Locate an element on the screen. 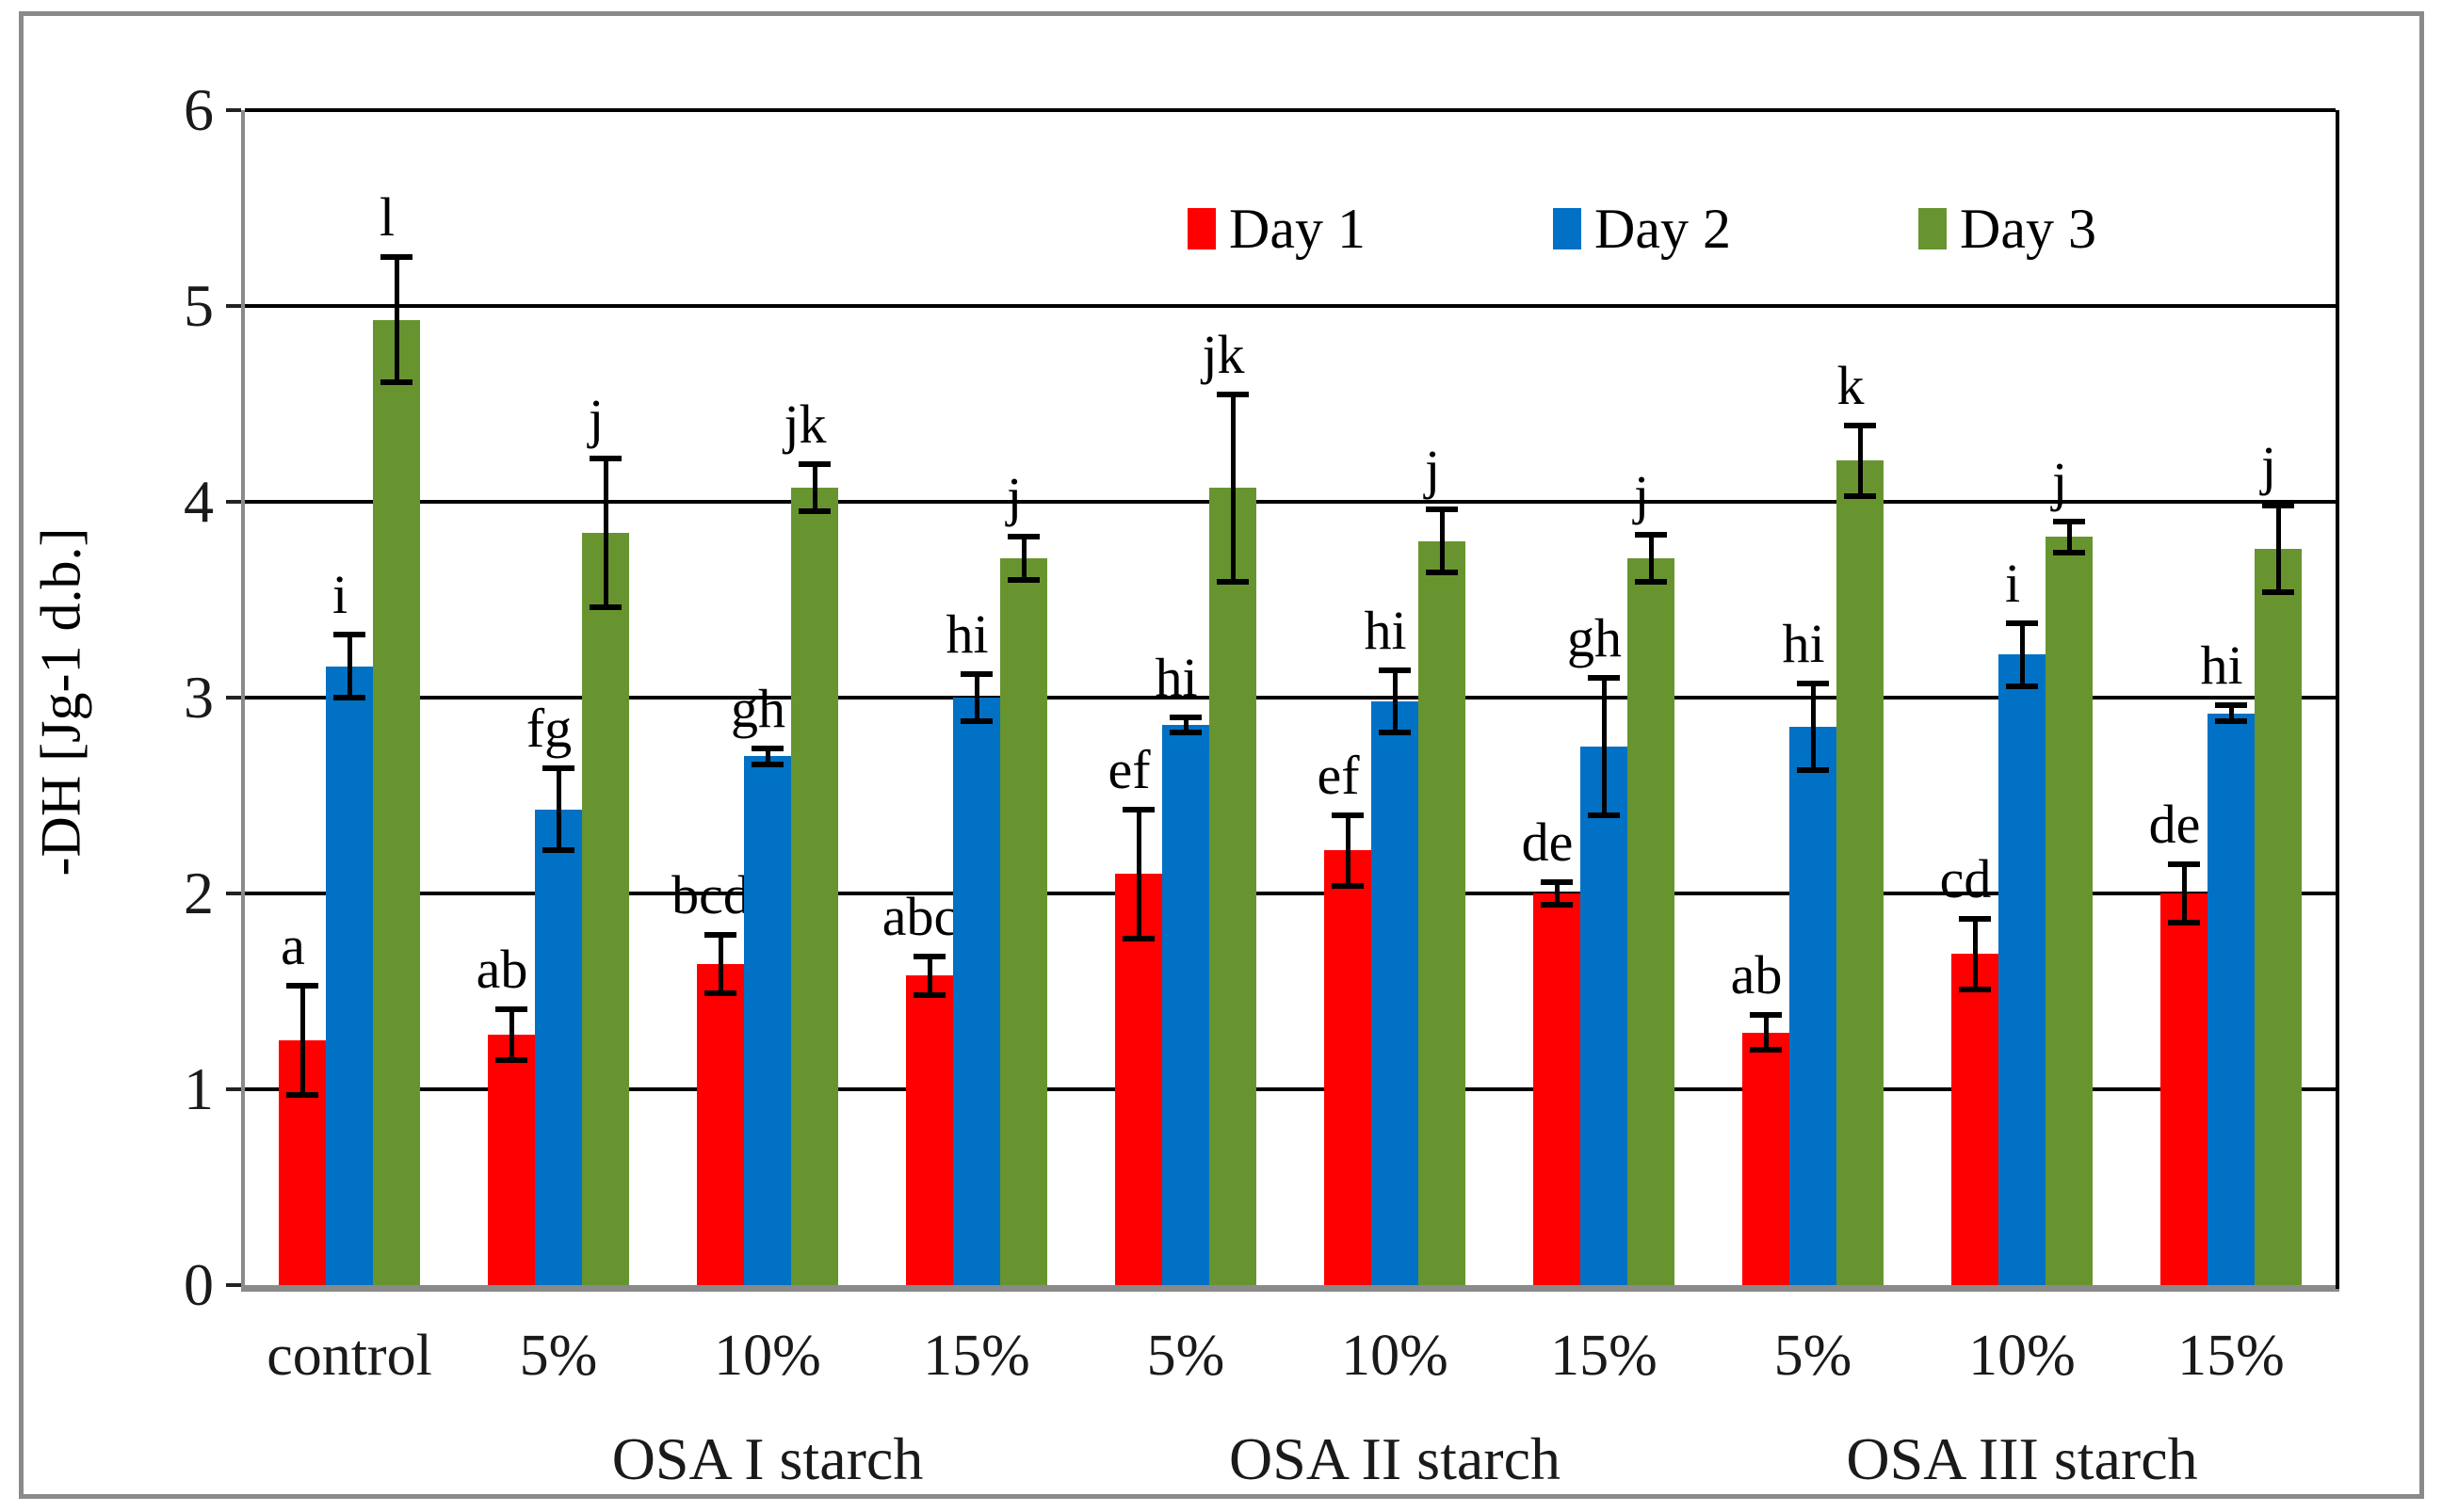 The image size is (2442, 1512). y-tick-label-0: 0 is located at coordinates (199, 1284).